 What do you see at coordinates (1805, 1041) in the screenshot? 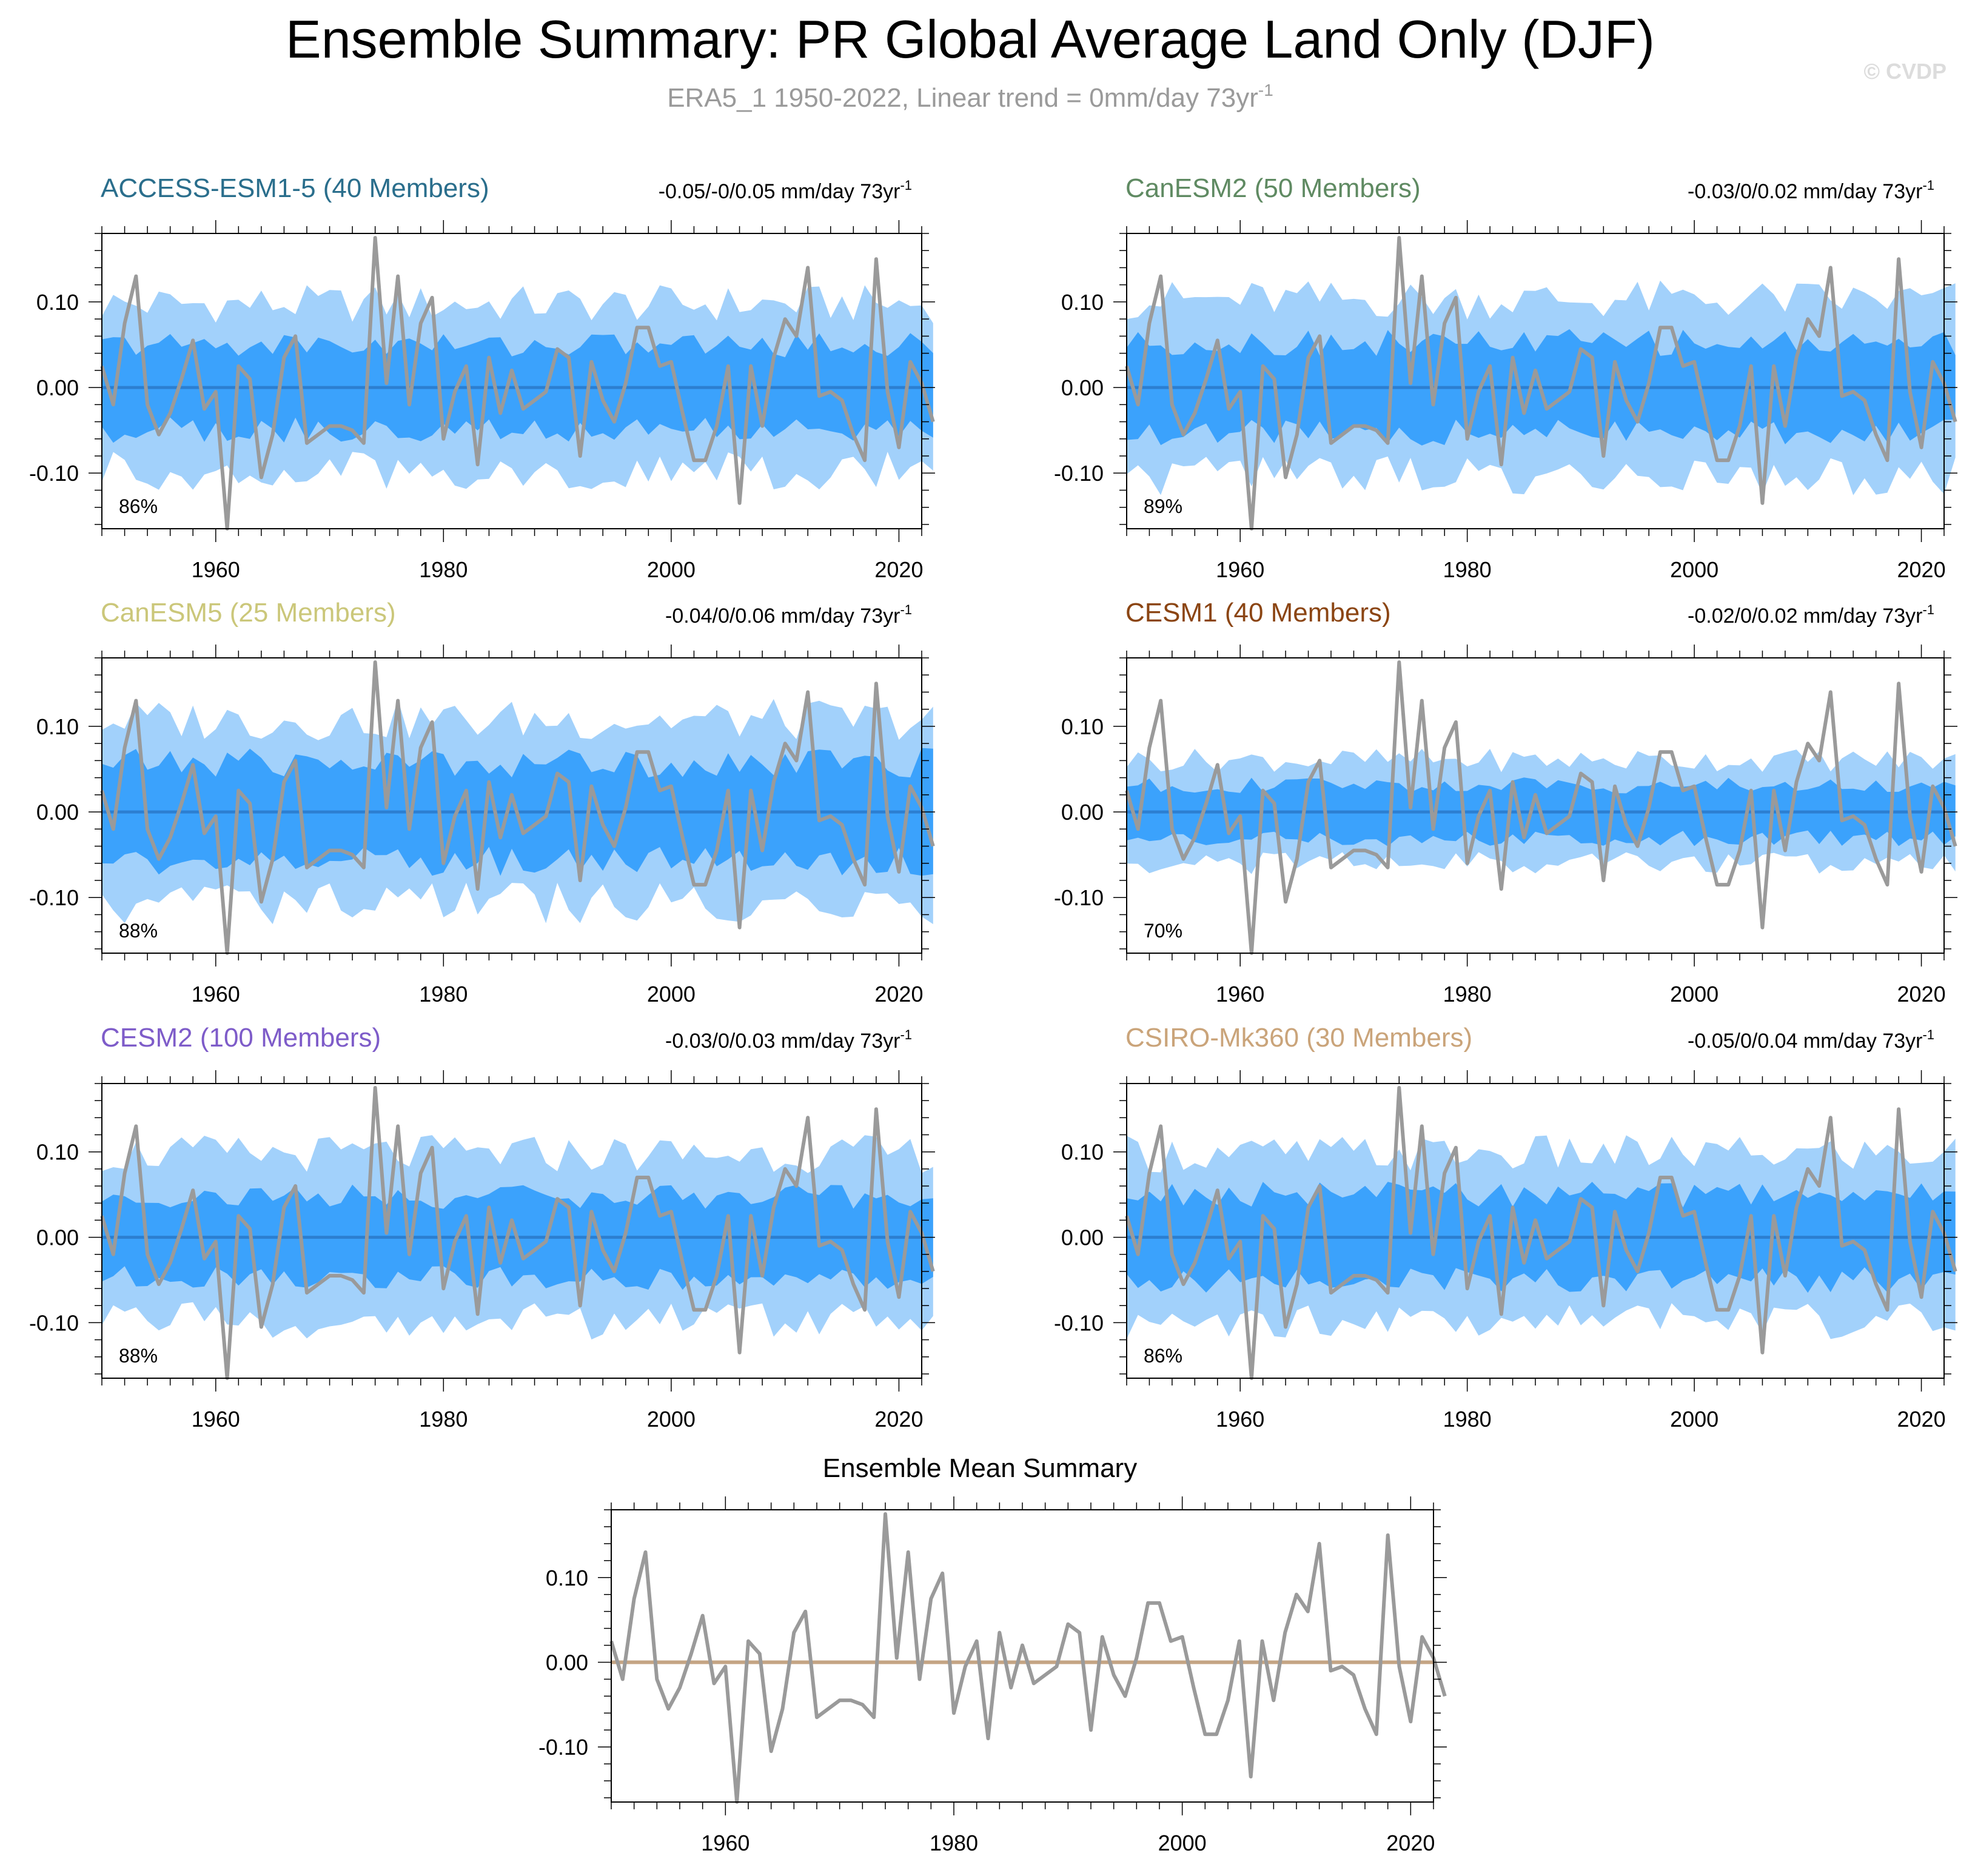
I see `trend-label-text: -0.05/0/0.04 mm/day 73yr` at bounding box center [1805, 1041].